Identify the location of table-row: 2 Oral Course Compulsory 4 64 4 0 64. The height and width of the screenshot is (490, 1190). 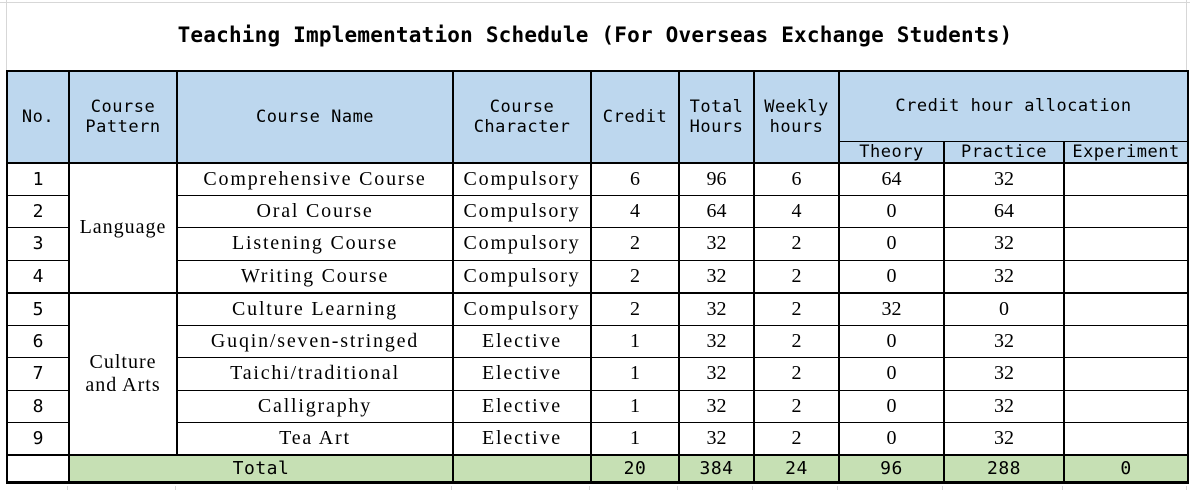
(598, 211).